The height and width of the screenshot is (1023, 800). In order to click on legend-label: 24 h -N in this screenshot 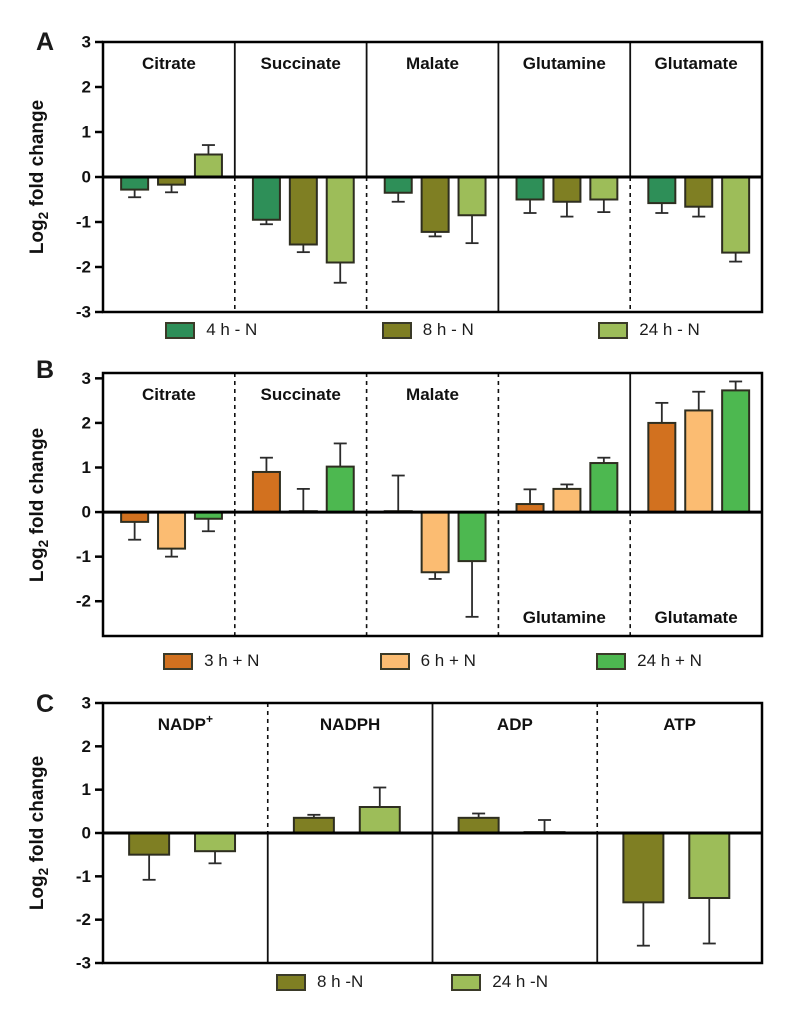, I will do `click(520, 981)`.